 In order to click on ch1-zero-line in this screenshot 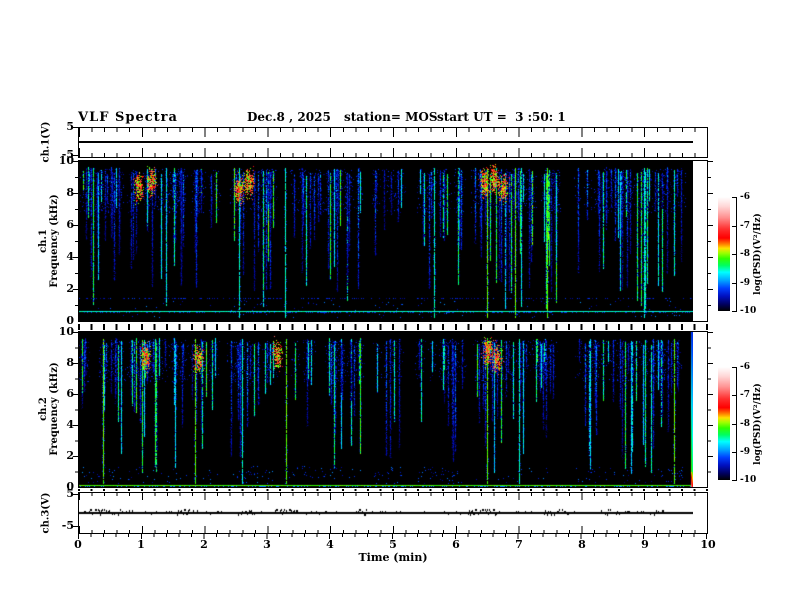, I will do `click(386, 142)`.